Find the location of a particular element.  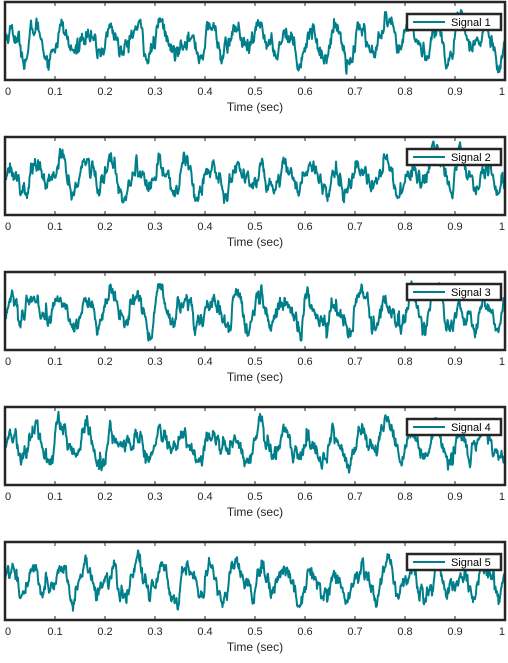

legend: Signal 4 is located at coordinates (454, 427).